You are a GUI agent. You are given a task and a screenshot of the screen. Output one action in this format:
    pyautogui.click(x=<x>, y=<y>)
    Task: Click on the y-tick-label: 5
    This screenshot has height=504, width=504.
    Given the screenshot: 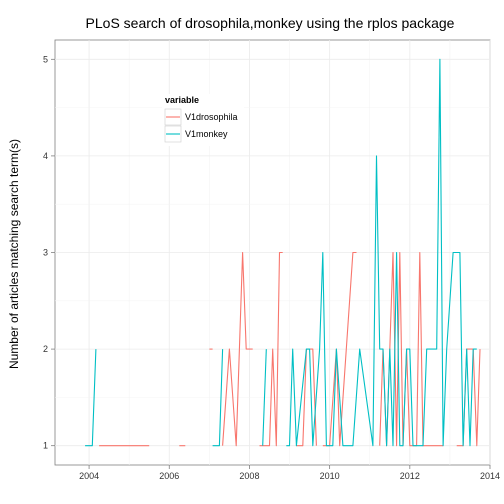 What is the action you would take?
    pyautogui.click(x=45, y=59)
    